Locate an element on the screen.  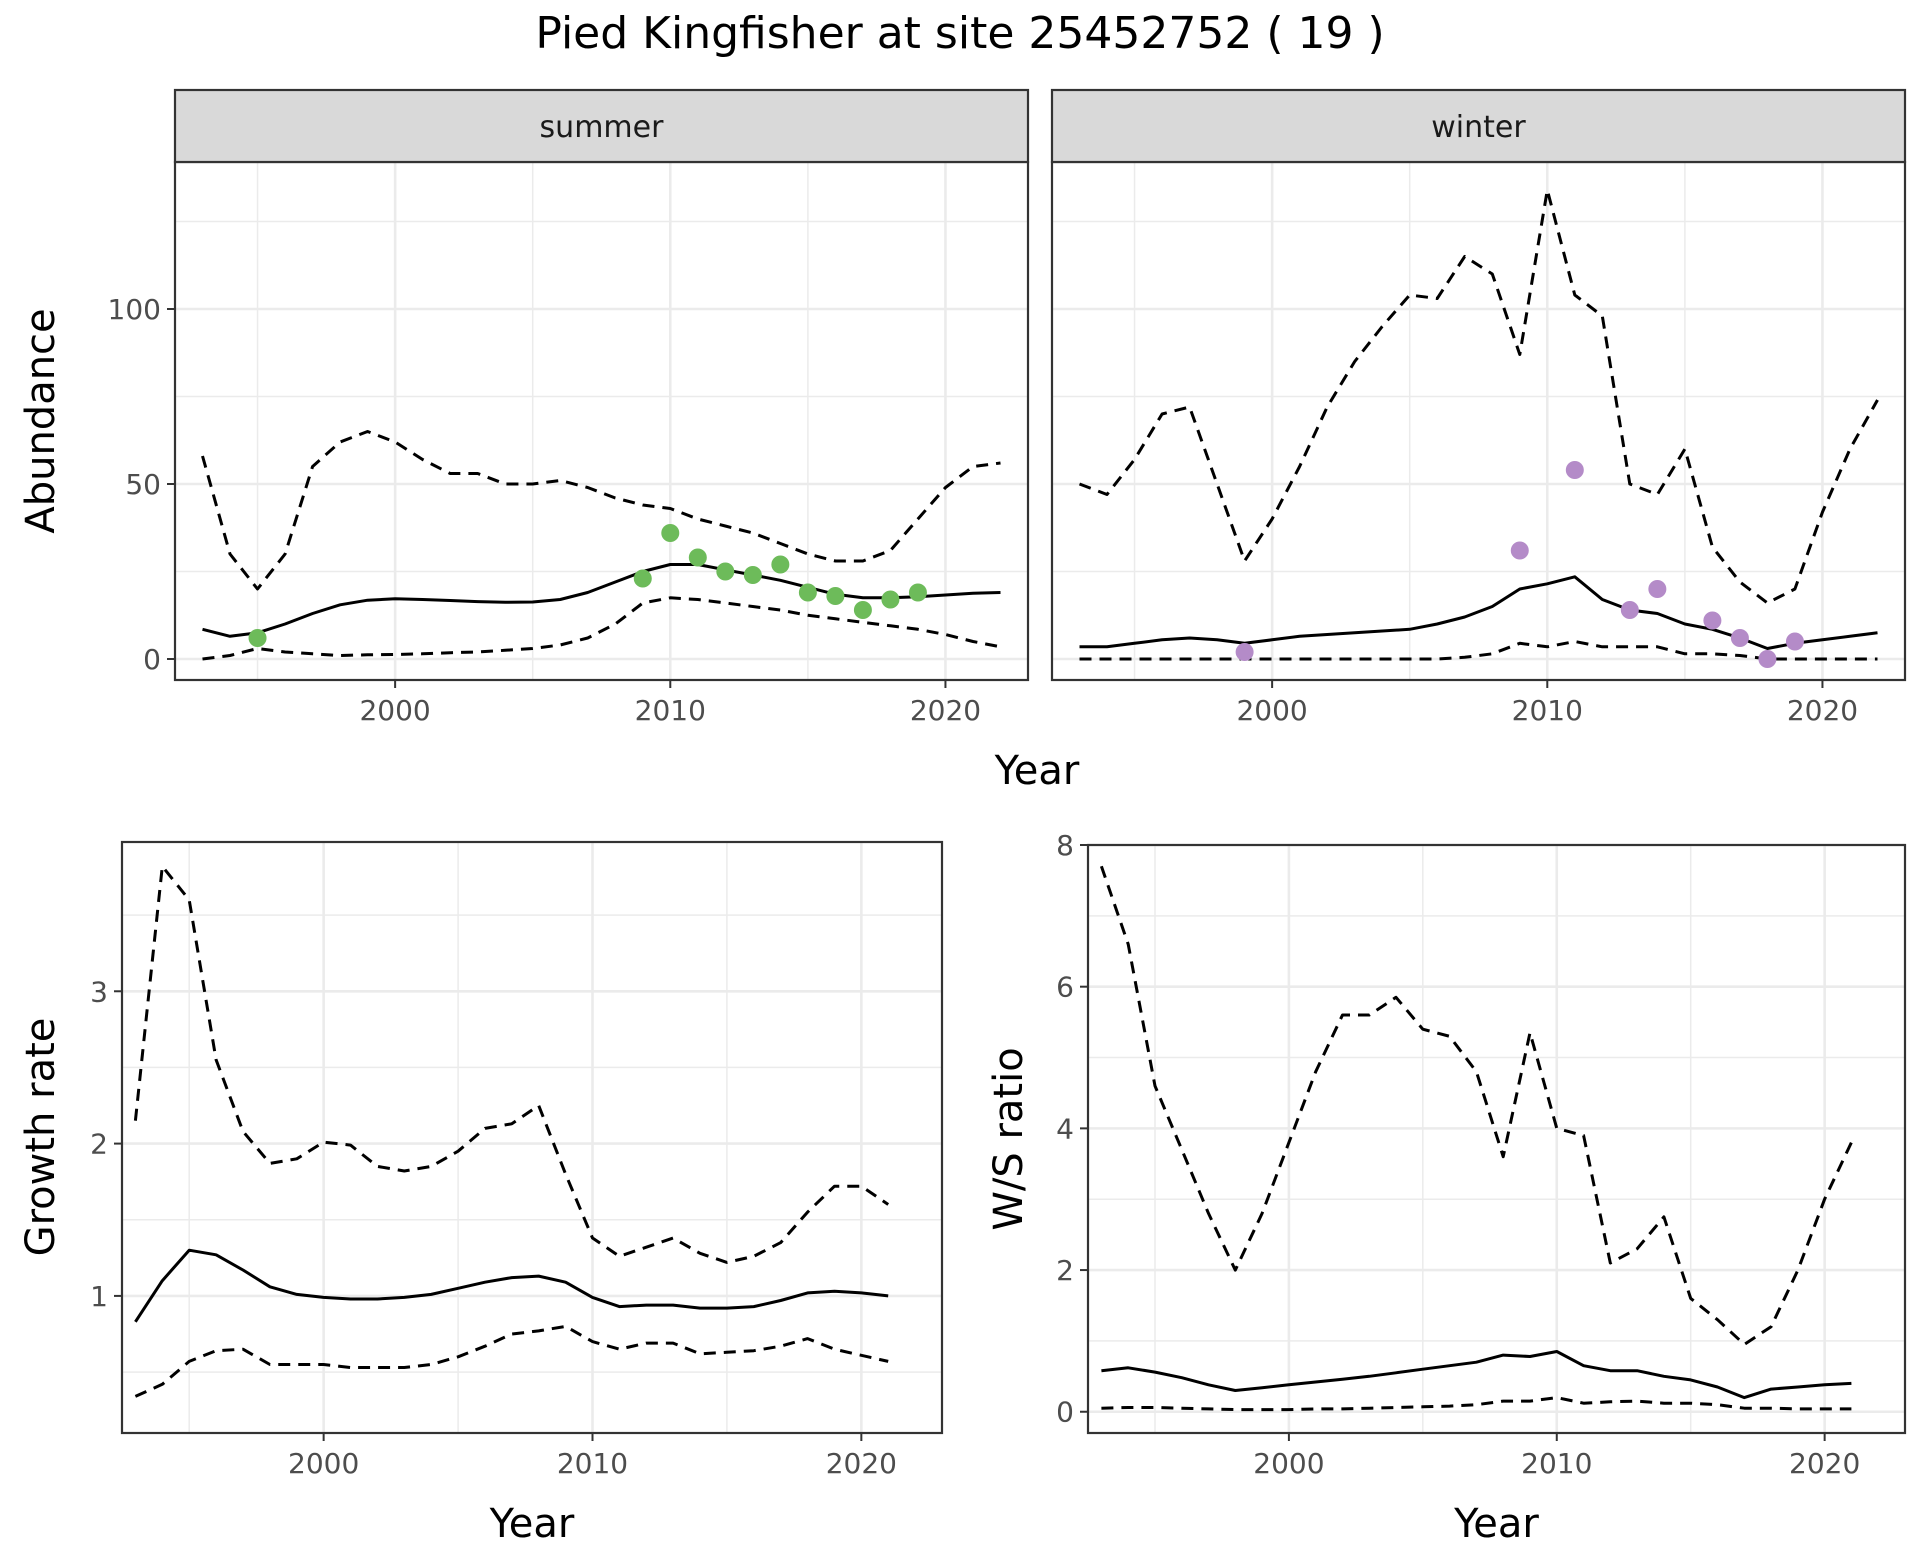
strip-label: winter is located at coordinates (1478, 127).